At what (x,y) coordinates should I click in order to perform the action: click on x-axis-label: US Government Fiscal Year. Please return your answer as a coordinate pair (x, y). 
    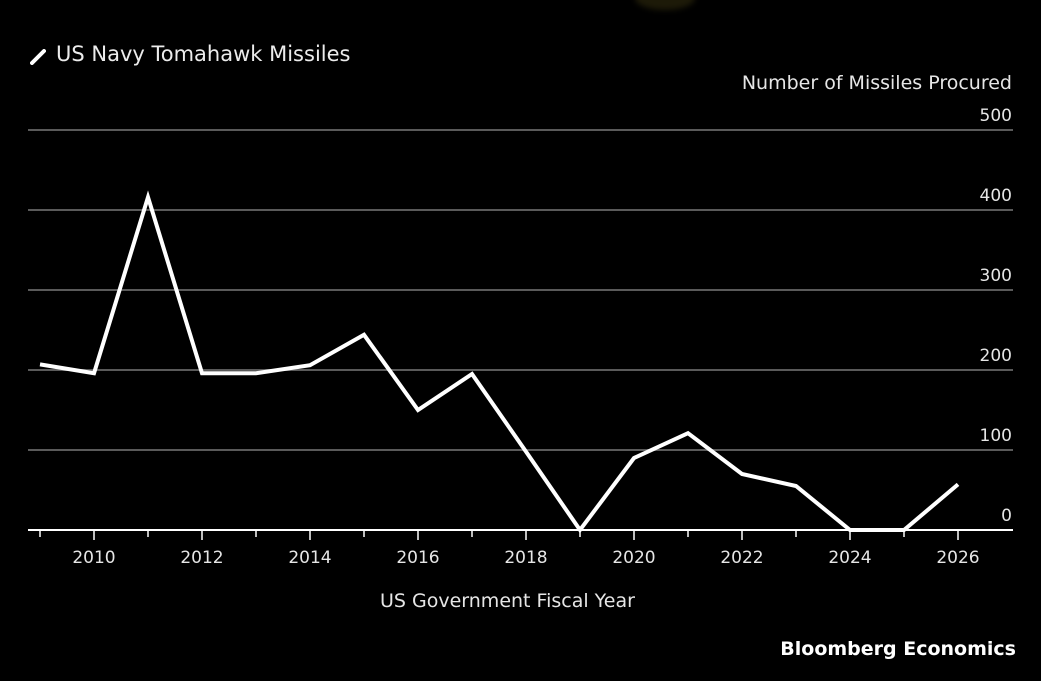
    Looking at the image, I should click on (507, 601).